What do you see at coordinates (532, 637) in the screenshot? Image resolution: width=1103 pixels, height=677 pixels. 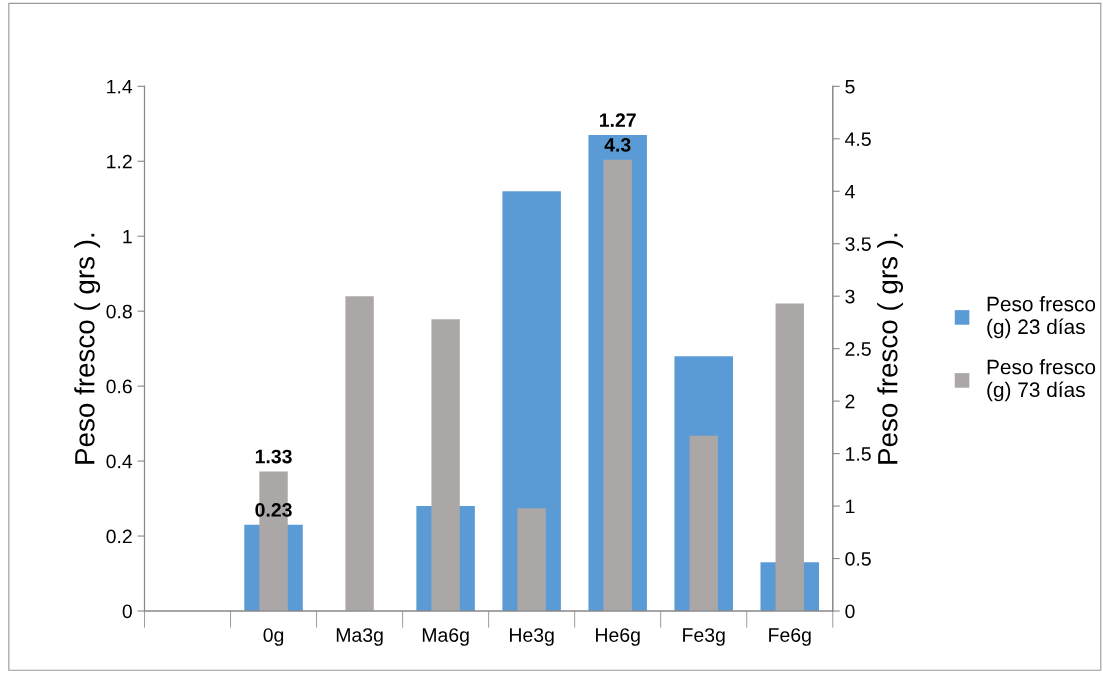 I see `x-tick-label: He3g` at bounding box center [532, 637].